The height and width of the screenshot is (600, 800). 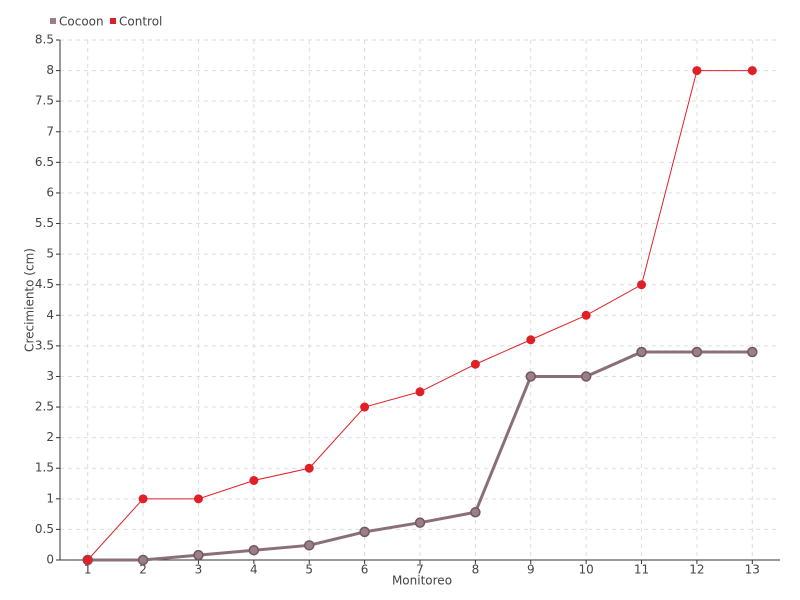 What do you see at coordinates (44, 345) in the screenshot?
I see `y-tick-label: 3.5` at bounding box center [44, 345].